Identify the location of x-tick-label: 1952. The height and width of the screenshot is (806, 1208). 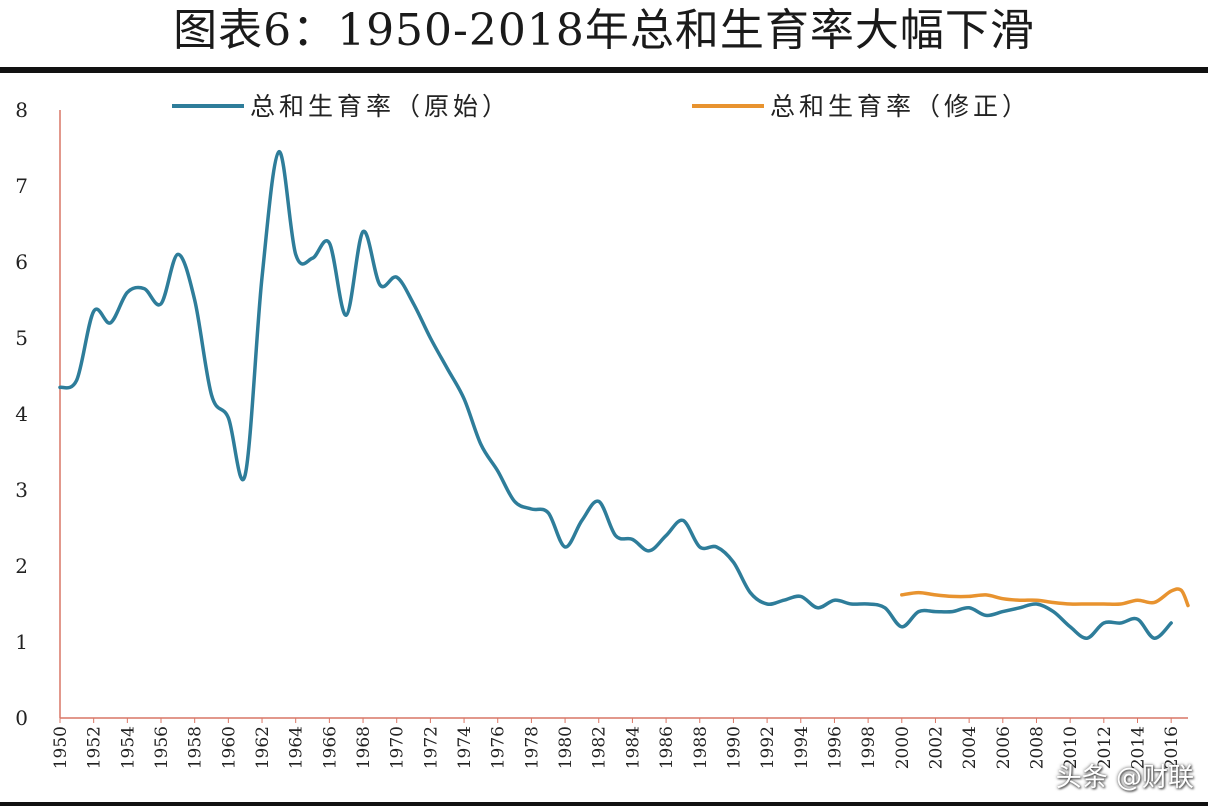
(95, 747).